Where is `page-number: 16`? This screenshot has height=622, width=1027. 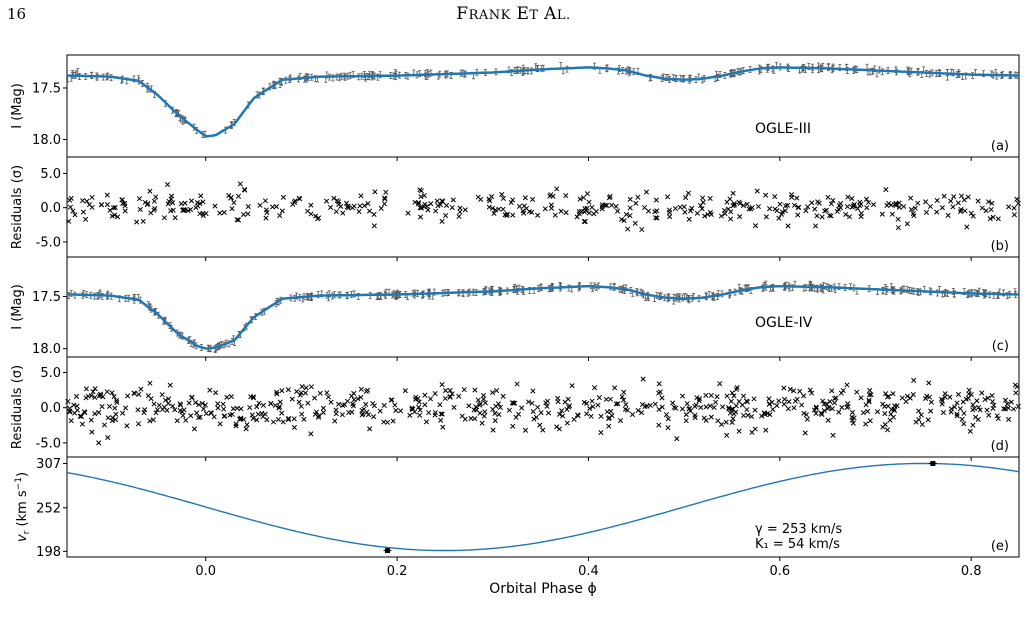 page-number: 16 is located at coordinates (17, 14).